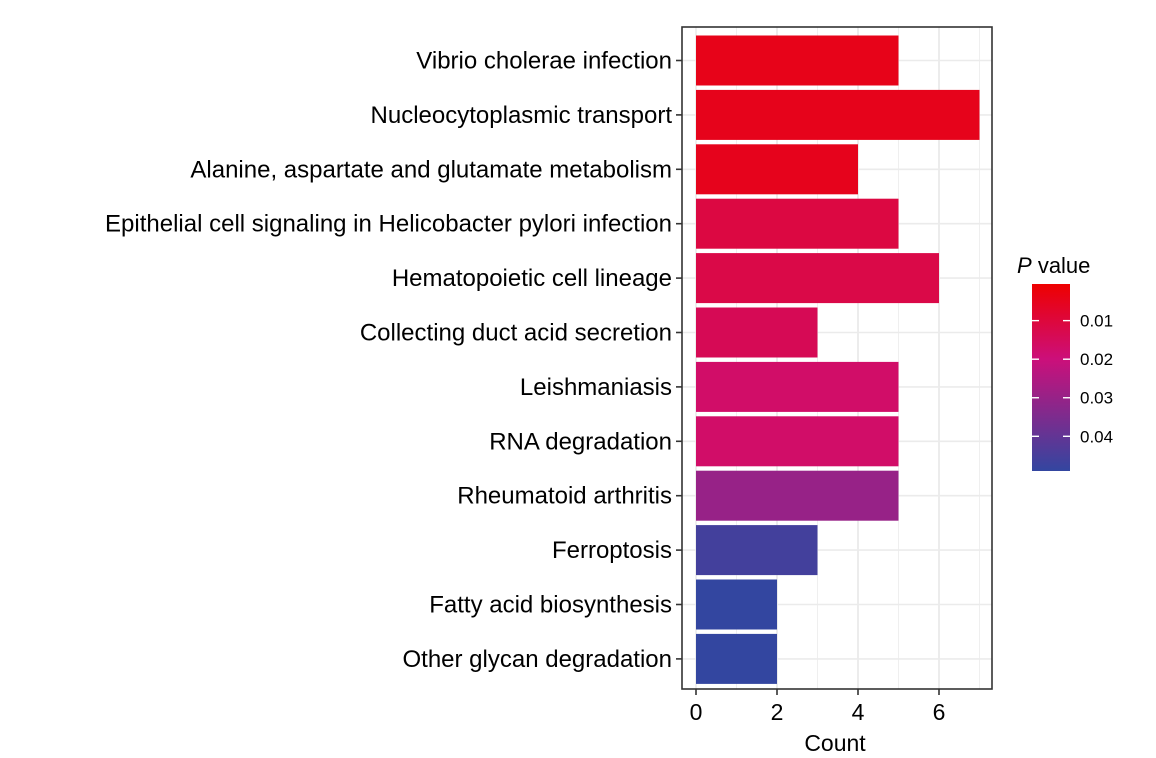  I want to click on bar-nucleocytoplasmic-transport, so click(838, 114).